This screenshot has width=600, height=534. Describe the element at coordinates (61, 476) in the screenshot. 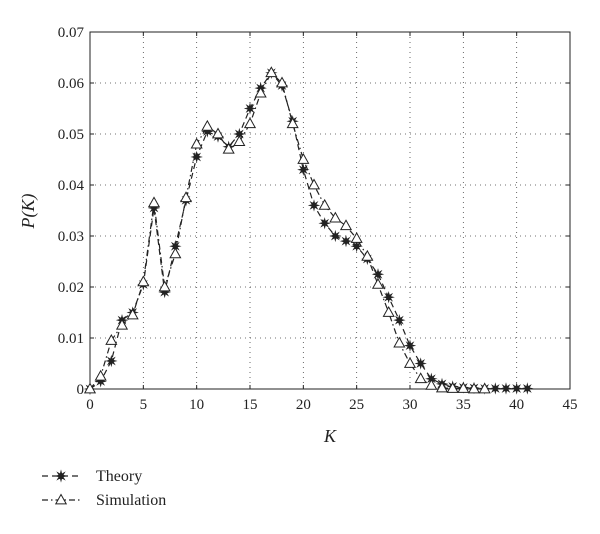

I see `legend-marker-theory` at that location.